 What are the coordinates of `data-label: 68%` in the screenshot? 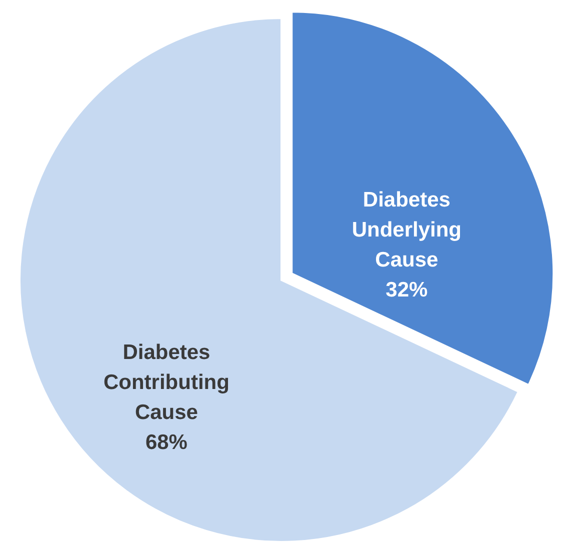 It's located at (166, 442).